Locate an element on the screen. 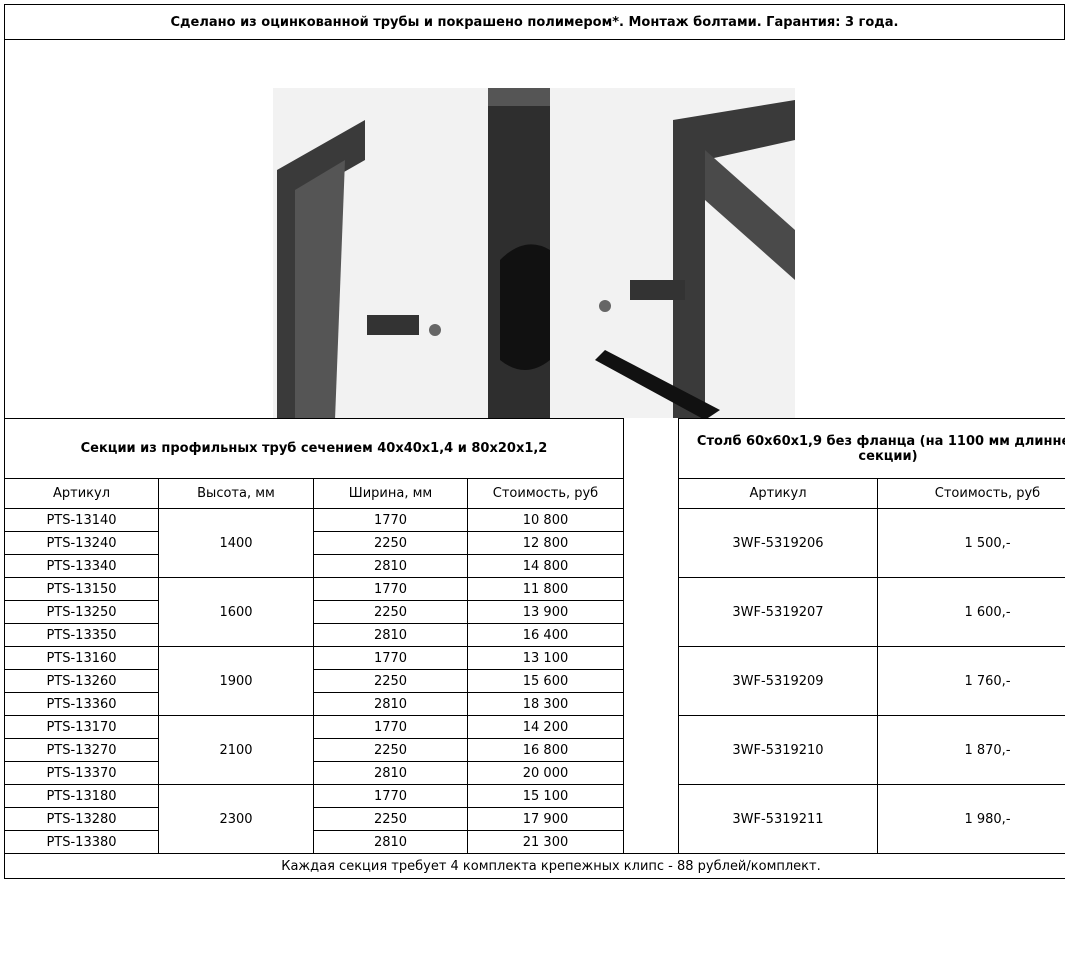 This screenshot has height=968, width=1065. price: 21 300 is located at coordinates (545, 842).